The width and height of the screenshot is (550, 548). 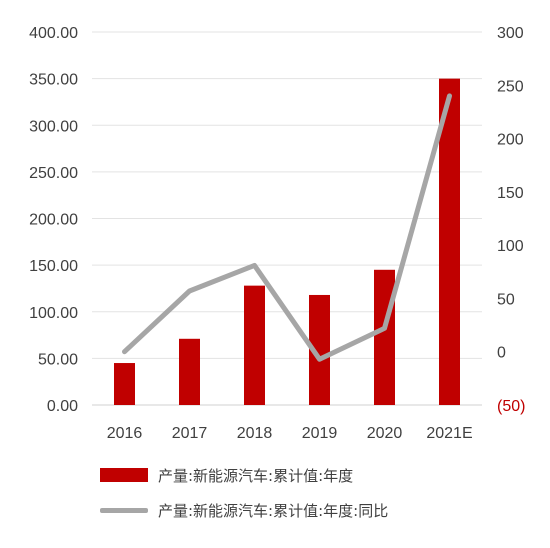 I want to click on left-tick-label: 350.00, so click(x=53, y=80).